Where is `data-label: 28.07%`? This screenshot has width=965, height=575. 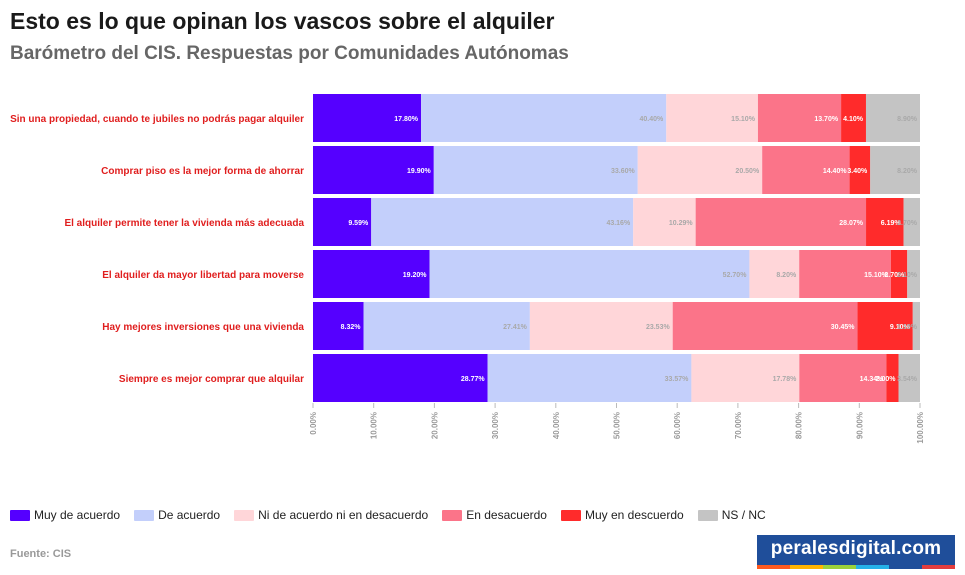 data-label: 28.07% is located at coordinates (851, 223).